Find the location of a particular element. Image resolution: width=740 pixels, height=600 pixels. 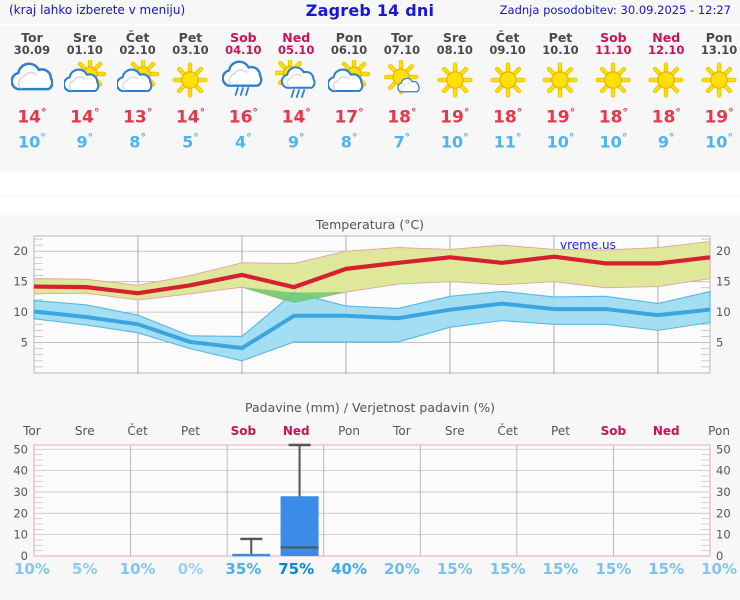

day-column: Pon 06.10 17° 8° is located at coordinates (349, 98).